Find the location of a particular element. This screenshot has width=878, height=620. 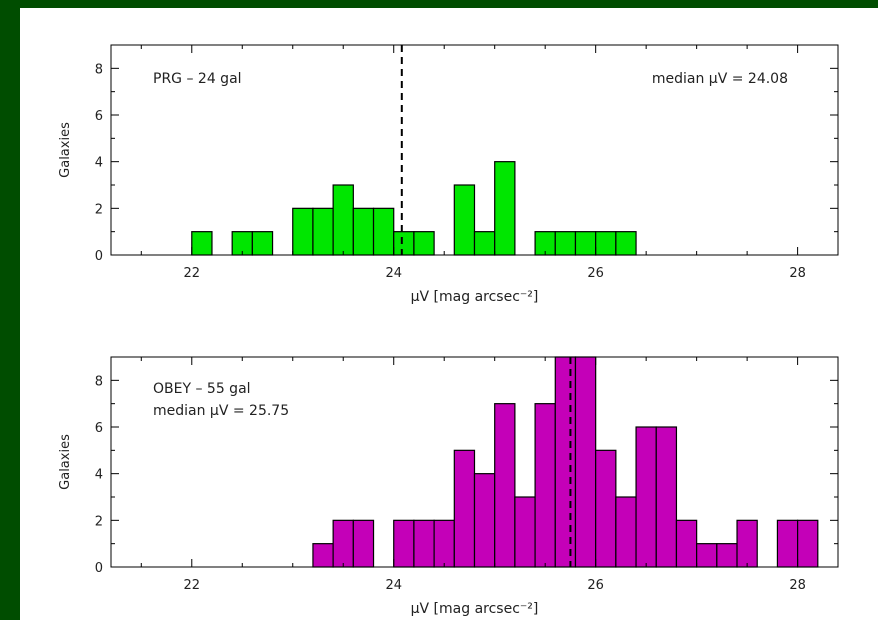

sample-annotation: OBEY – 55 gal is located at coordinates (202, 389).